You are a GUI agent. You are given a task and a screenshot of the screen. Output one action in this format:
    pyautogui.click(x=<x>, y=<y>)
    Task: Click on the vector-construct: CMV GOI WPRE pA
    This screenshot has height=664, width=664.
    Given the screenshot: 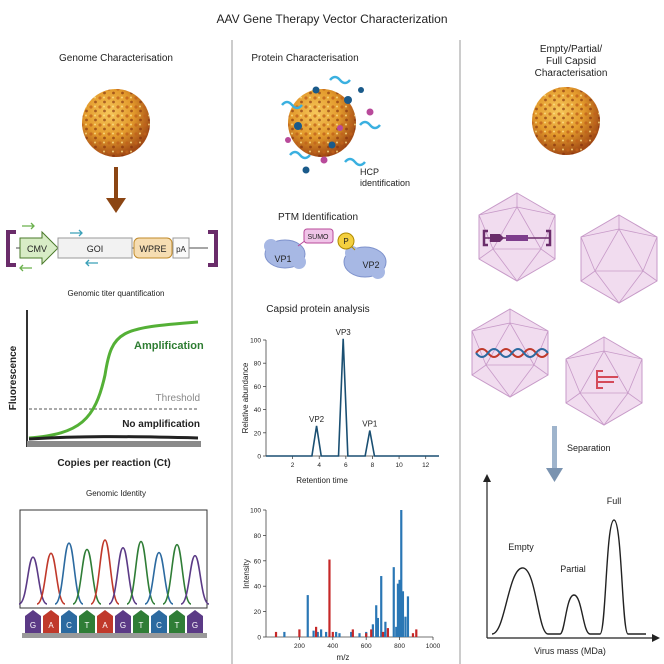 What is the action you would take?
    pyautogui.click(x=112, y=247)
    